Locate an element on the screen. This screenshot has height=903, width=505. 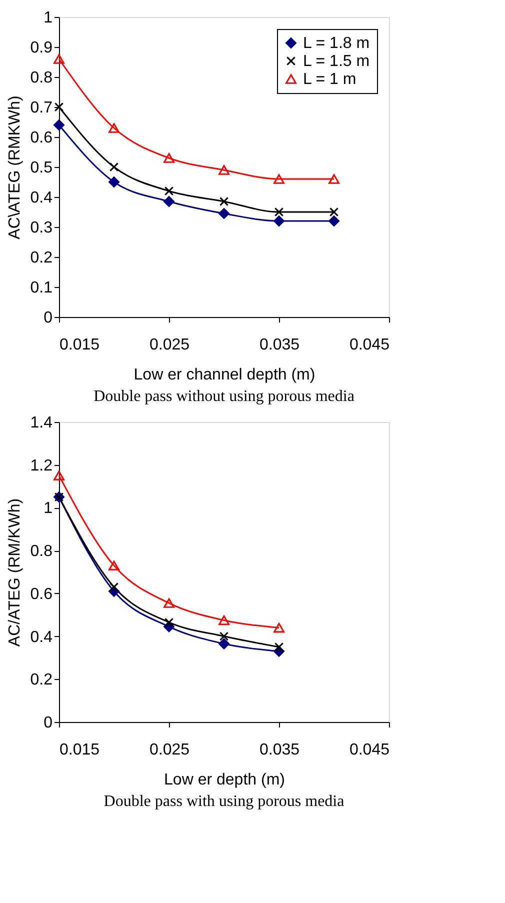
y-tick-label: 0.7 is located at coordinates (41, 108).